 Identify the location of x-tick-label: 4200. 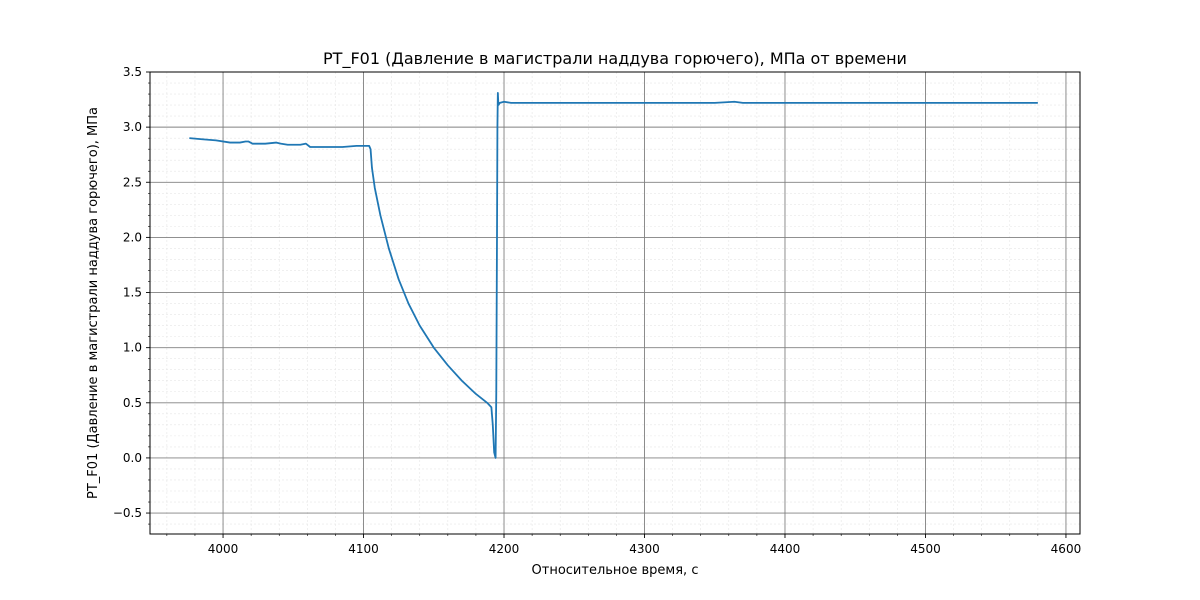
(504, 549).